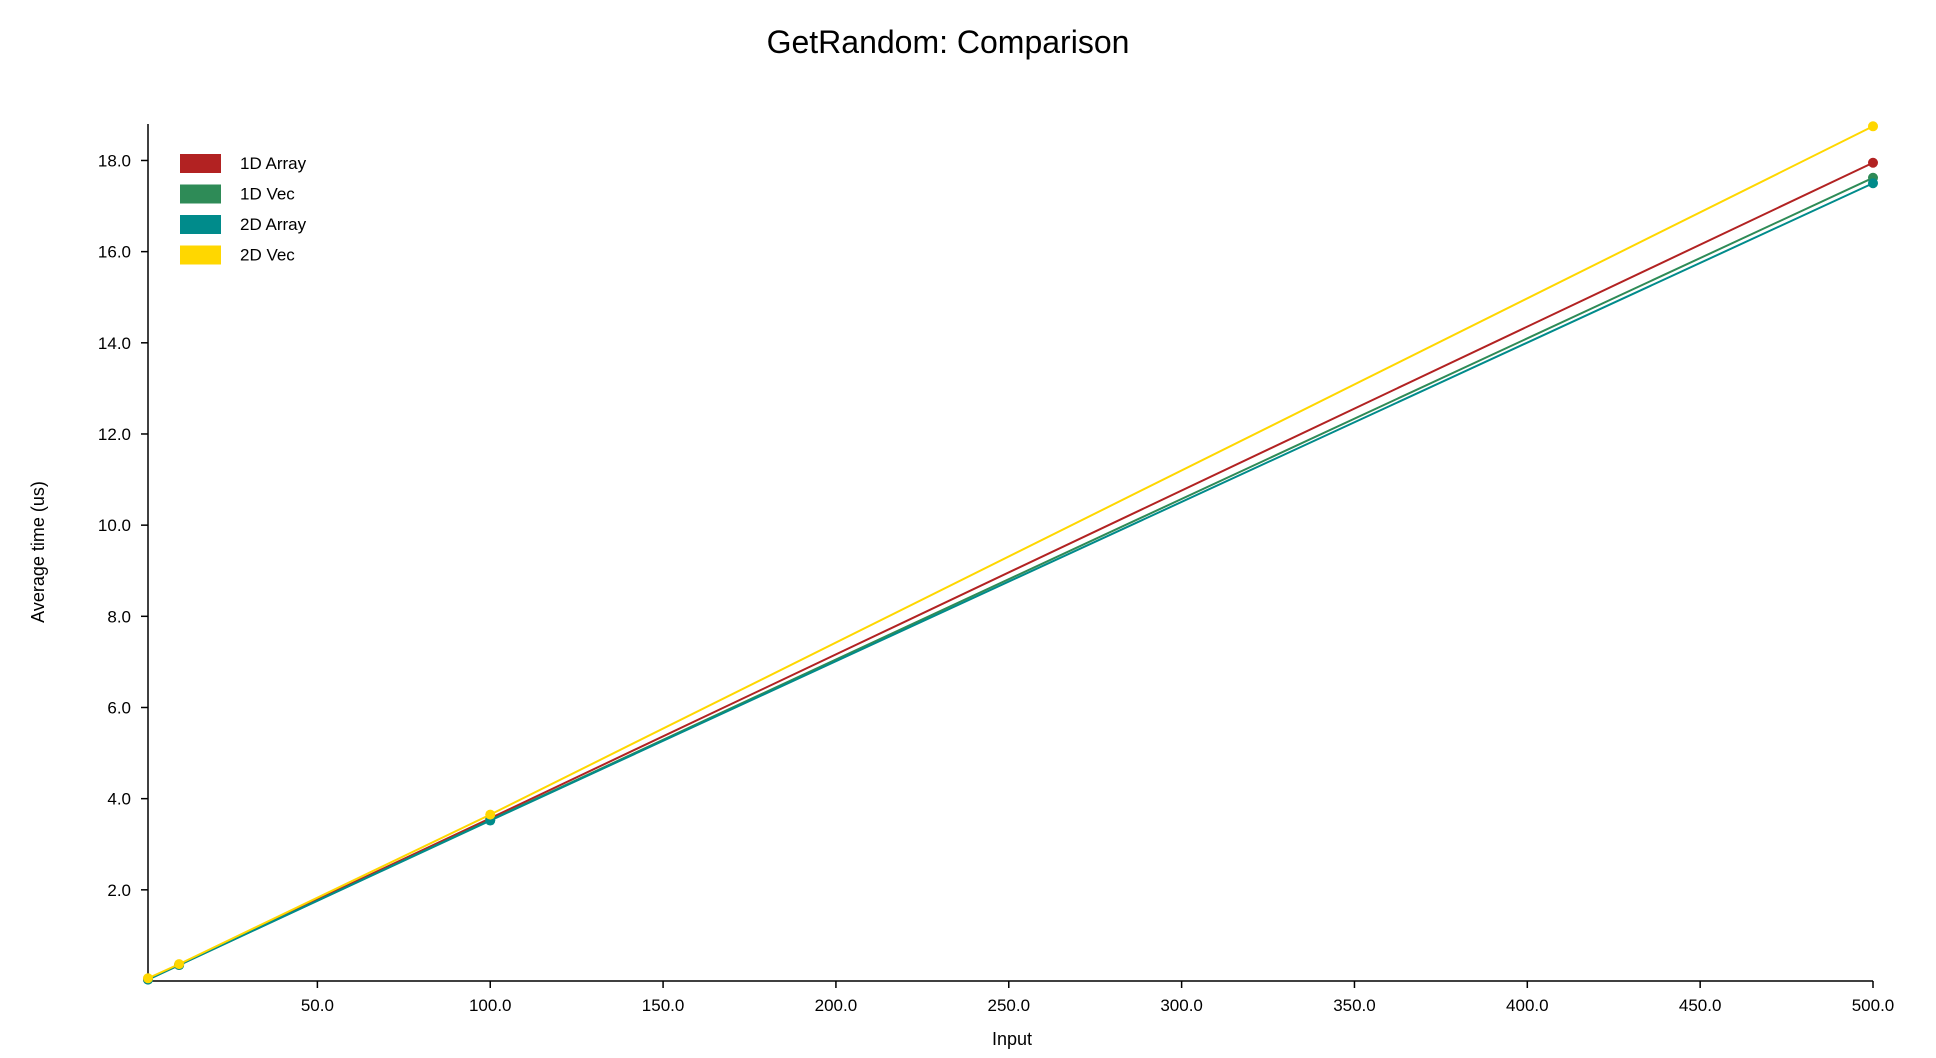  Describe the element at coordinates (38, 552) in the screenshot. I see `y-axis-title: Average time (us)` at that location.